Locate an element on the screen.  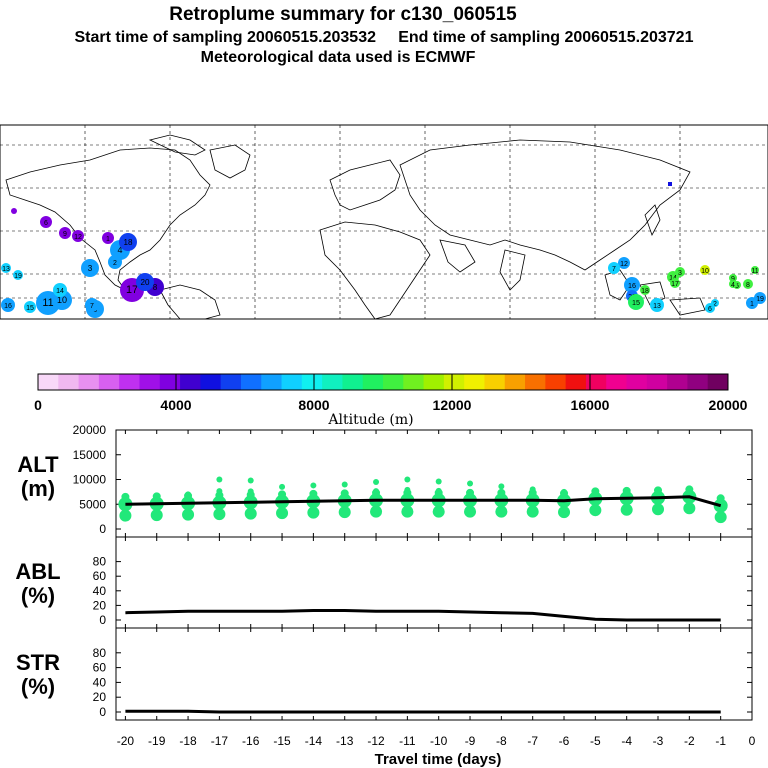
plume-marker-label: 9 is located at coordinates (733, 279).